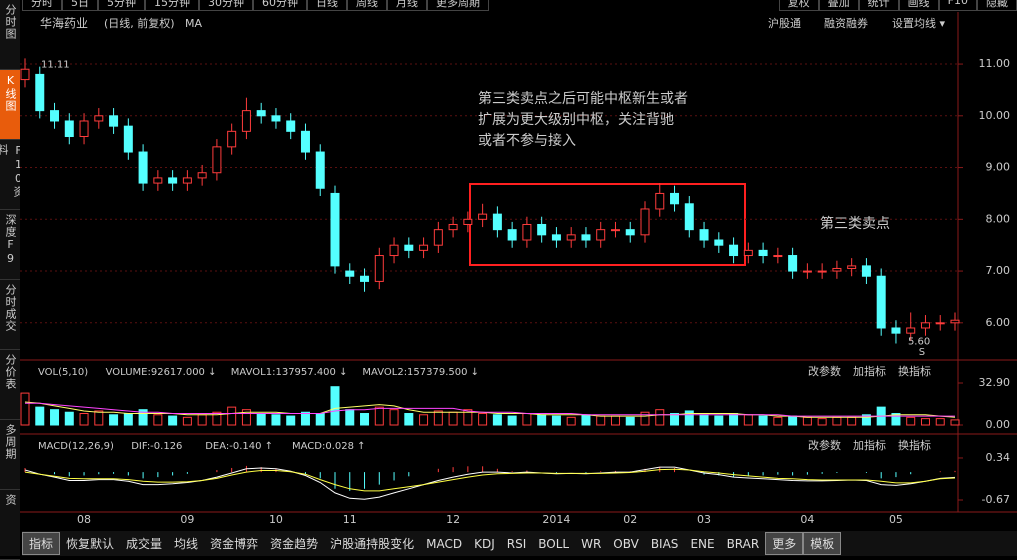 The width and height of the screenshot is (1017, 560). Describe the element at coordinates (41, 543) in the screenshot. I see `bottom-tab: 指标` at that location.